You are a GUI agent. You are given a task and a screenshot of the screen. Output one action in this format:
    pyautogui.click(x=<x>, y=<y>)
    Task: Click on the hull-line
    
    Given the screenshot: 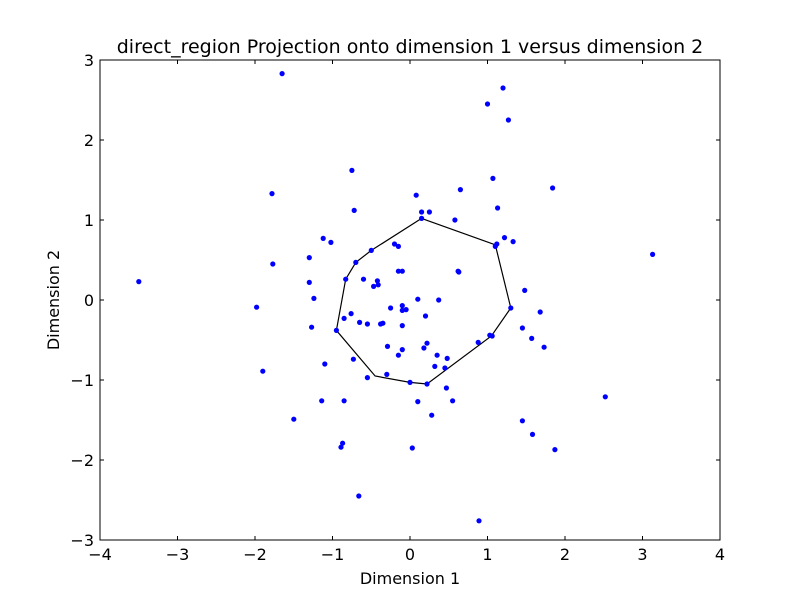 What is the action you would take?
    pyautogui.click(x=423, y=301)
    